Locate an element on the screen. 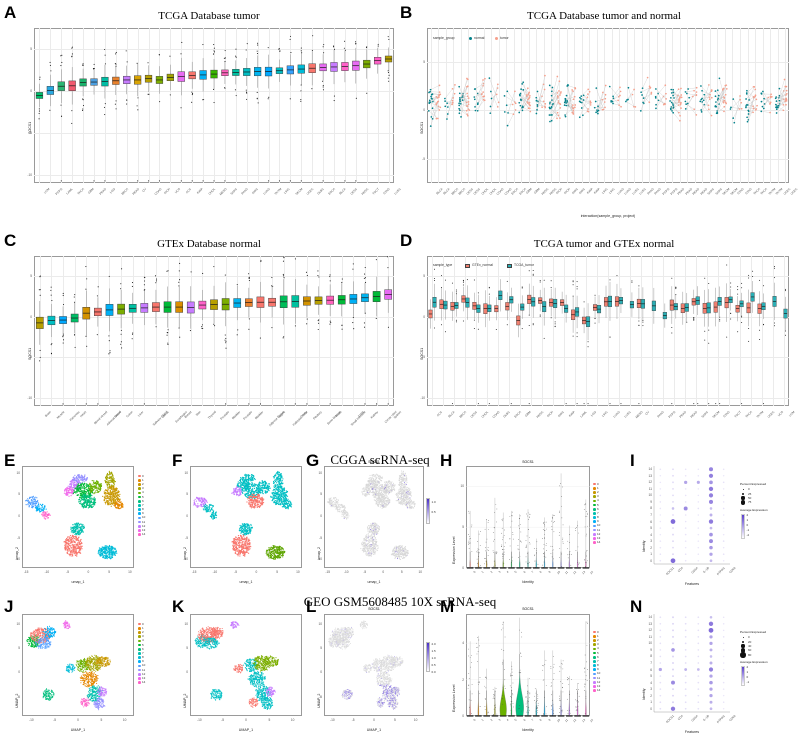  legend-label: 80 is located at coordinates (750, 654).